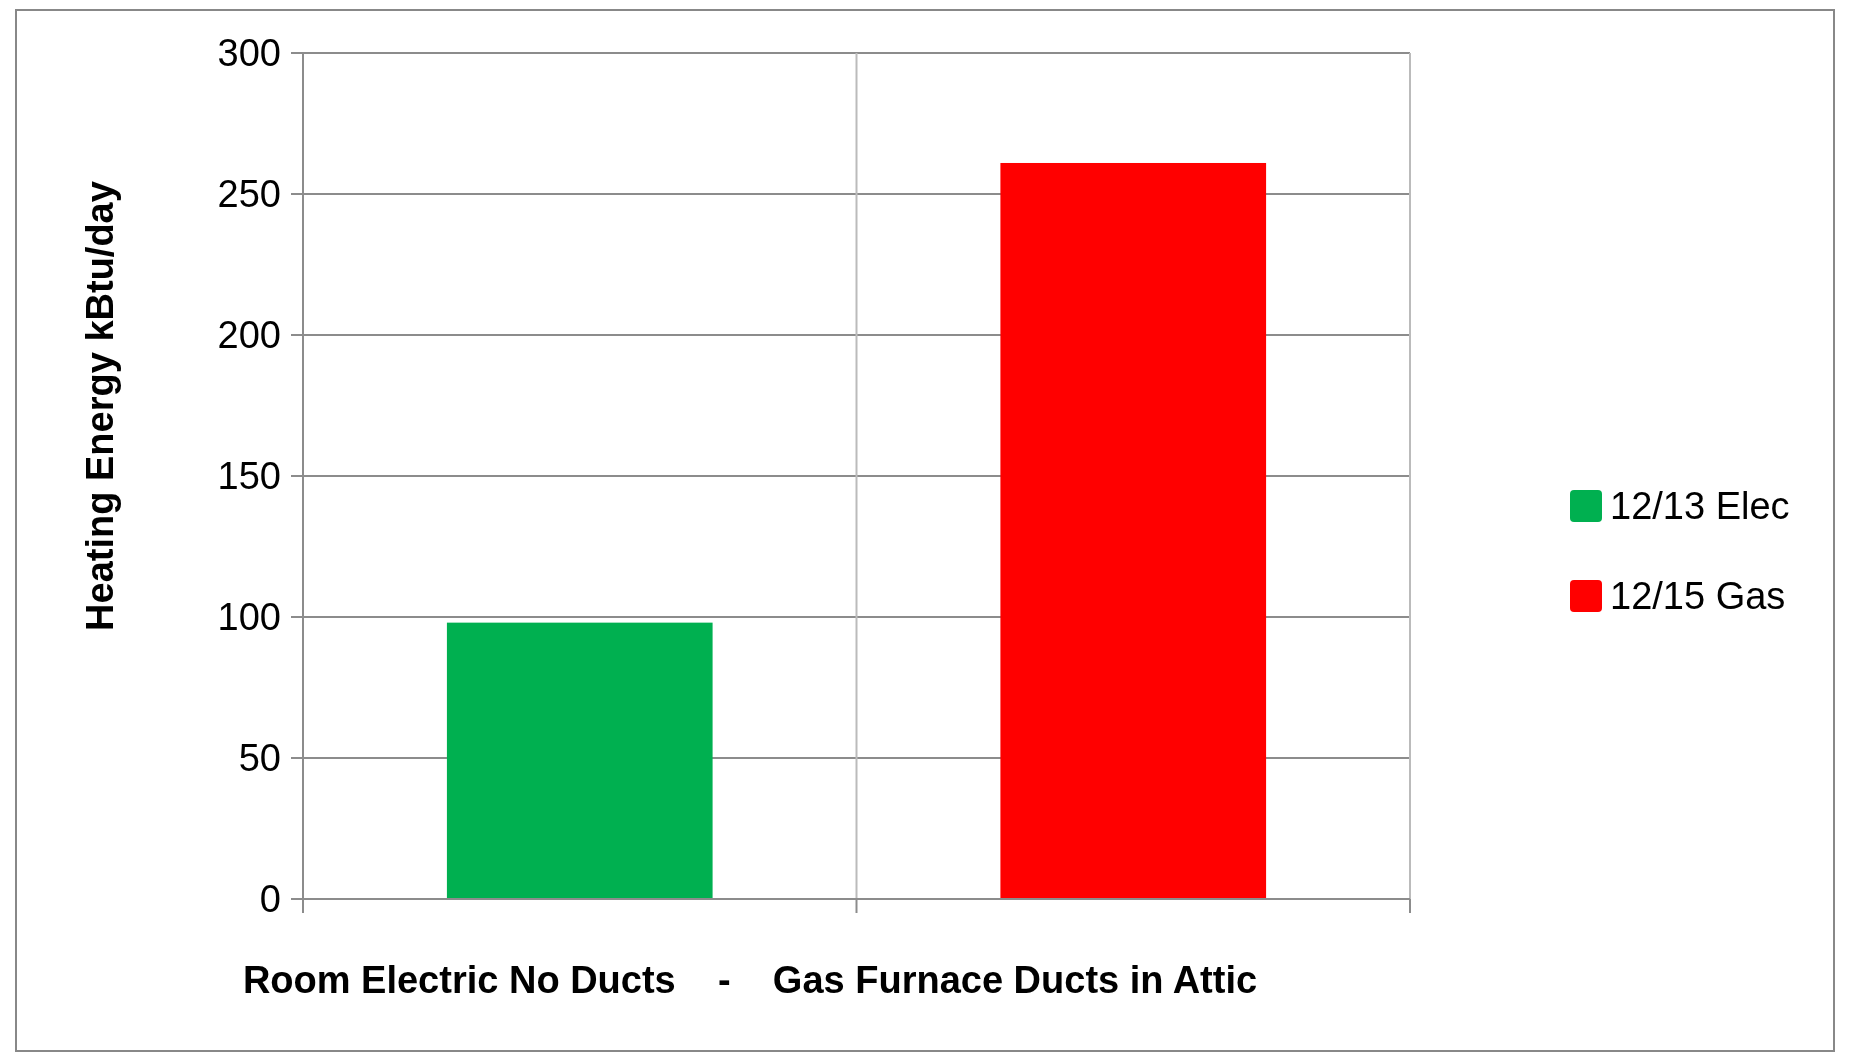 Image resolution: width=1849 pixels, height=1063 pixels. Describe the element at coordinates (249, 53) in the screenshot. I see `y-tick-label: 300` at that location.